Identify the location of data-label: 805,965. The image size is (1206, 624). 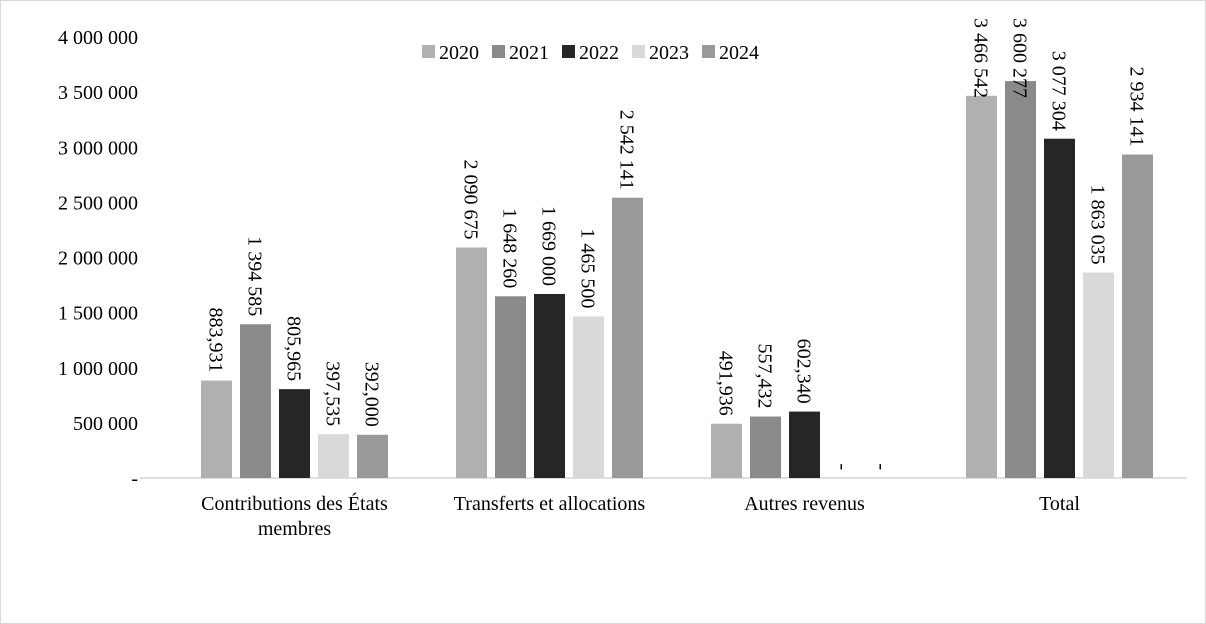
(294, 348).